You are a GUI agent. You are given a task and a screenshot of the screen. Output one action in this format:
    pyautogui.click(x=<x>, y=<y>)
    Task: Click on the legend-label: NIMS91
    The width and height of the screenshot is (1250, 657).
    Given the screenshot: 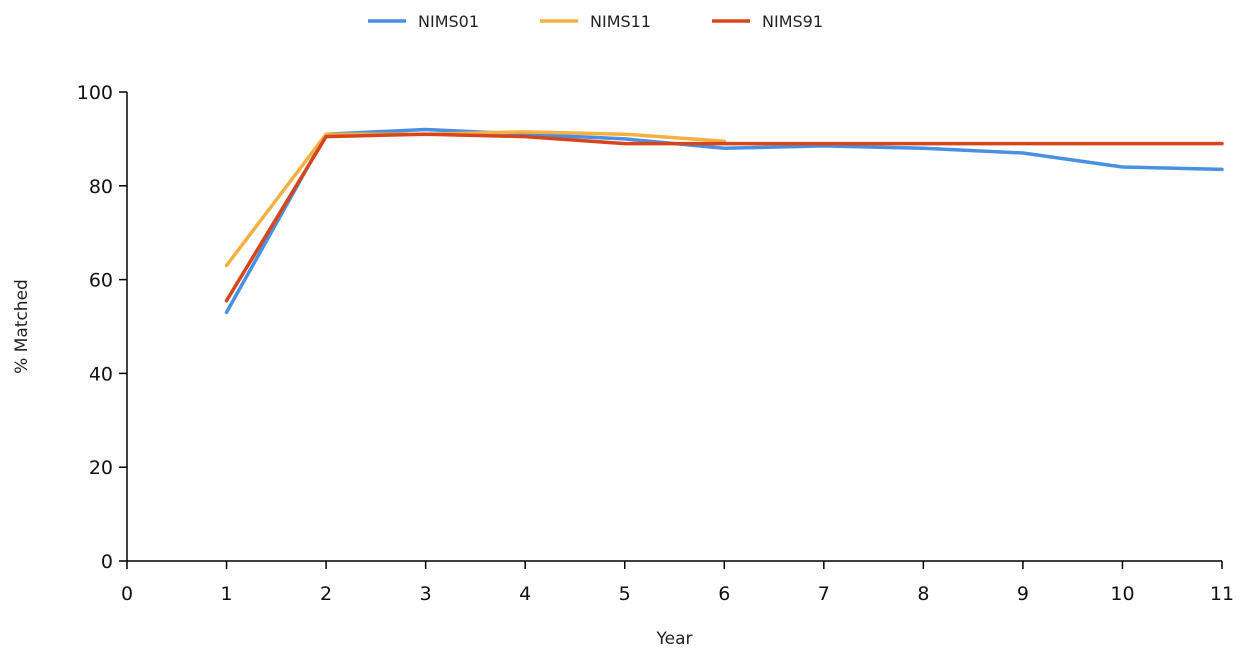 What is the action you would take?
    pyautogui.click(x=792, y=21)
    